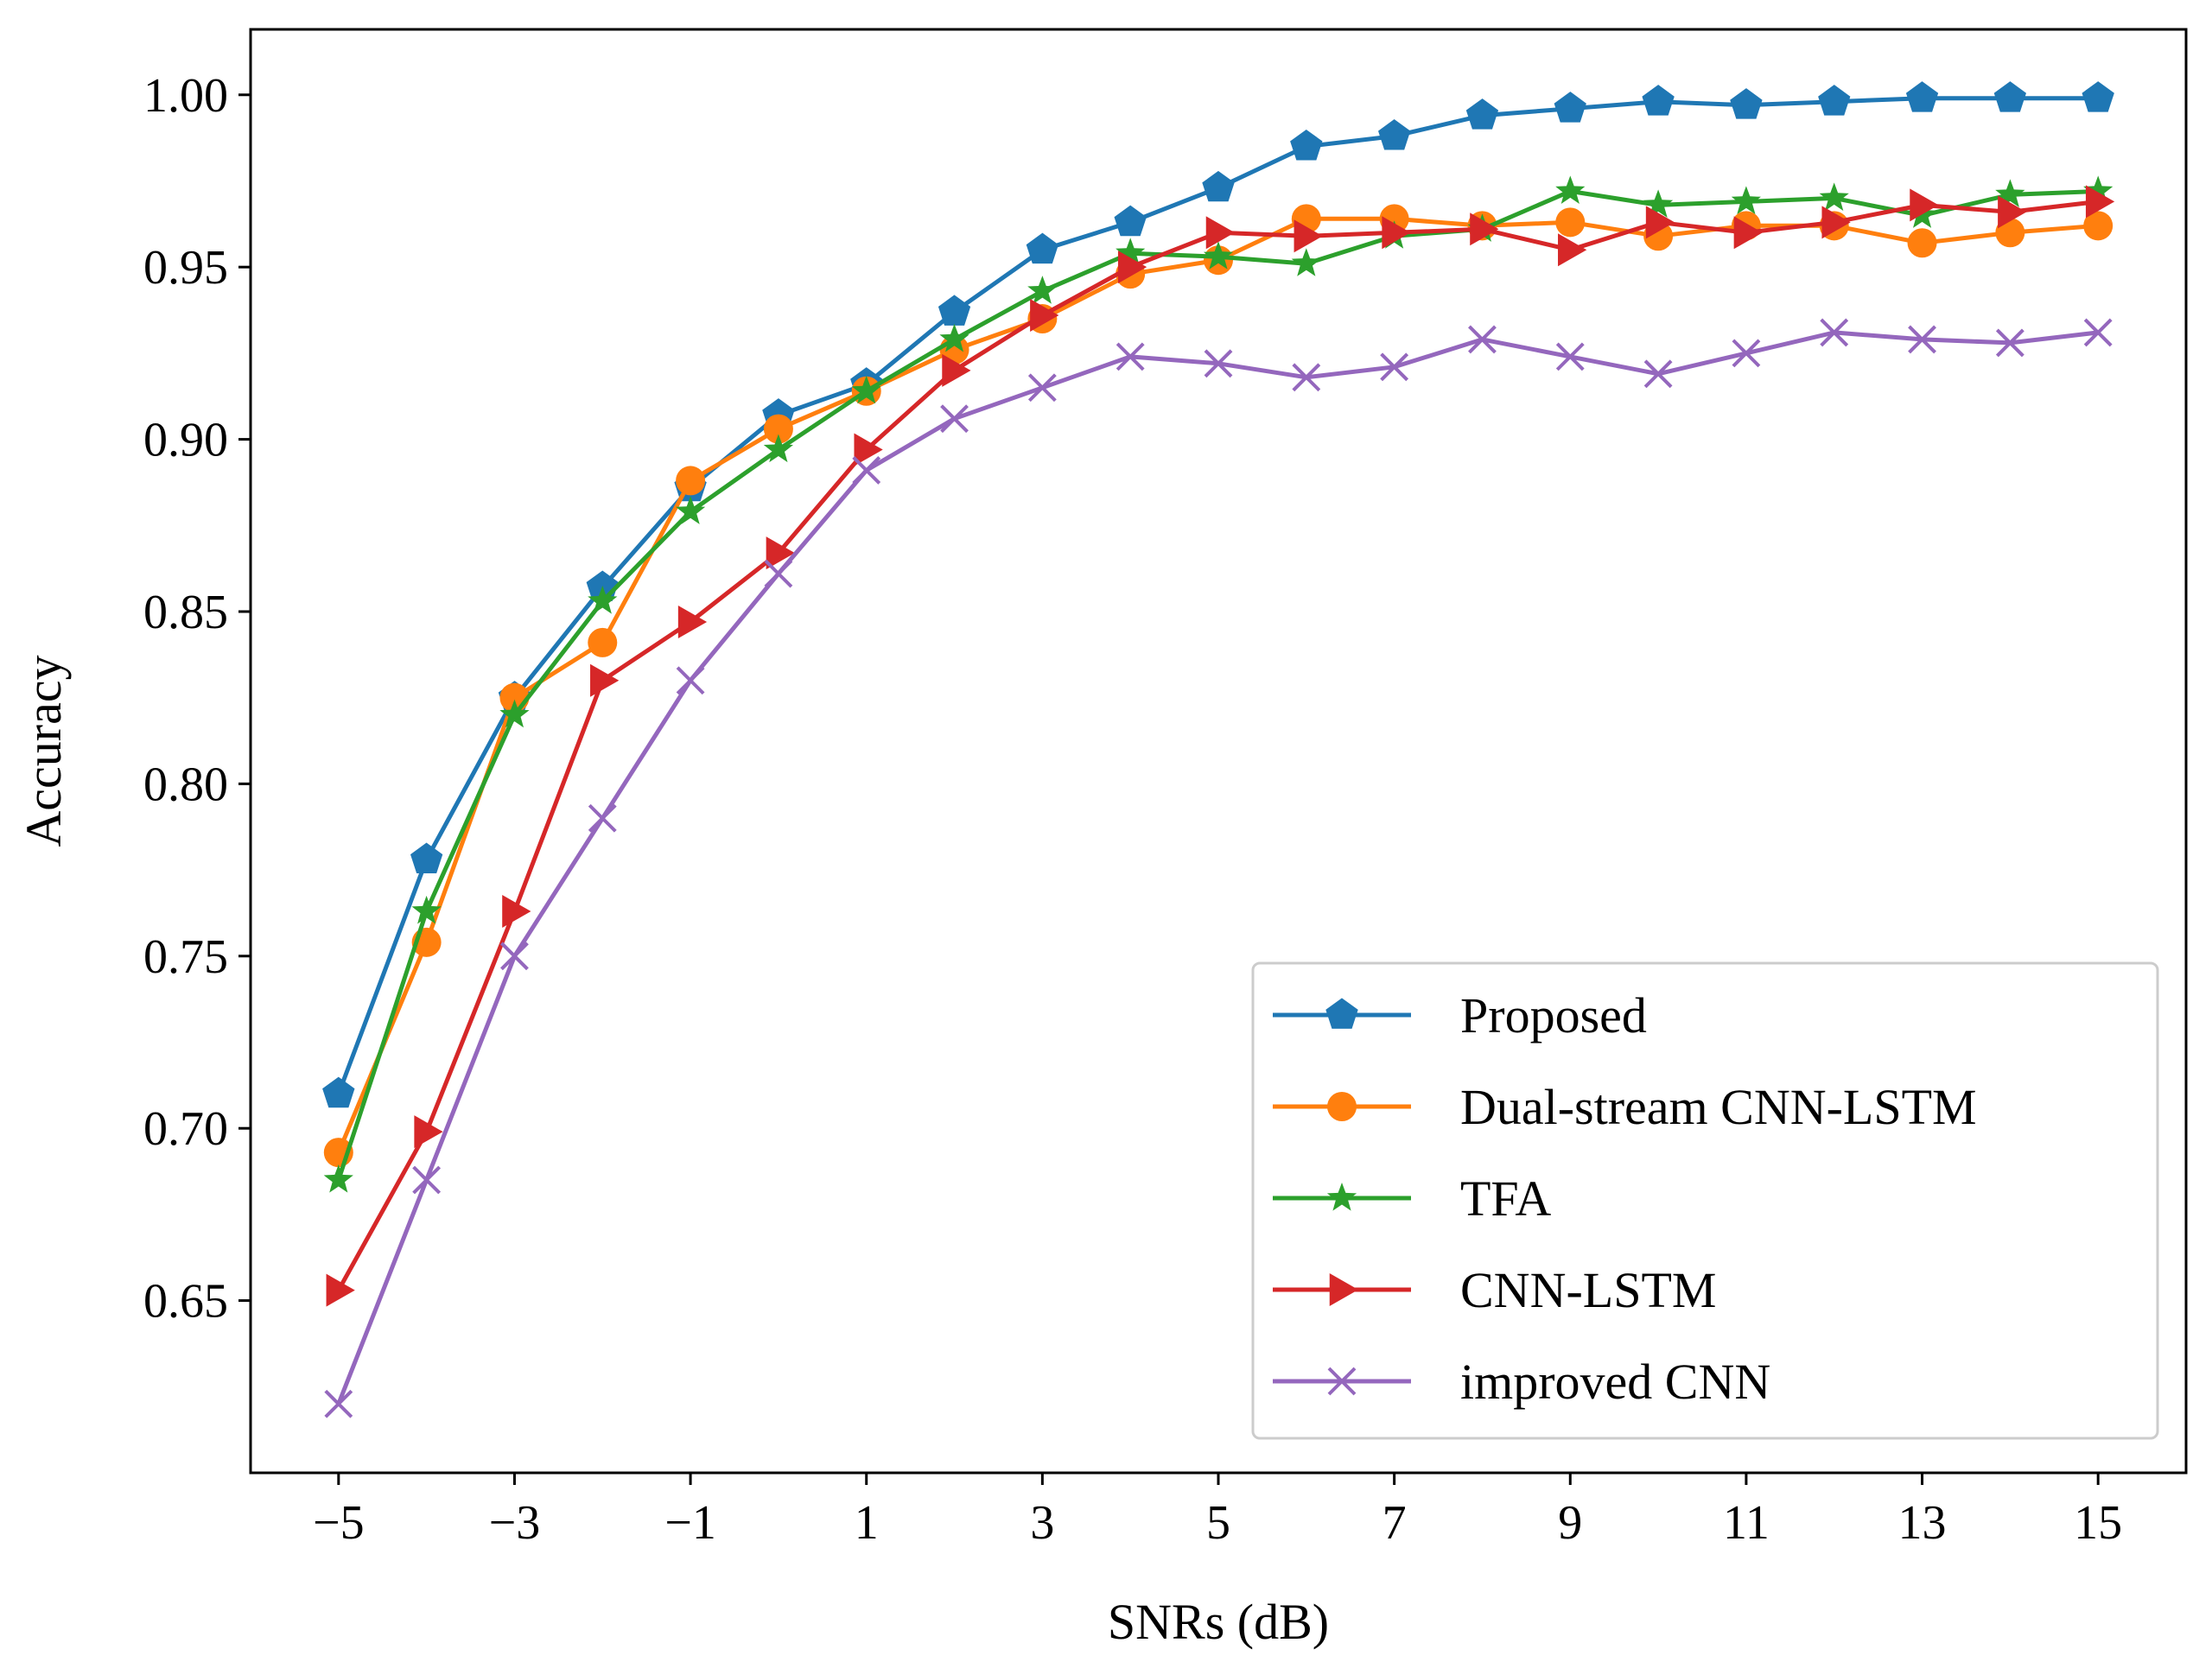  Describe the element at coordinates (185, 96) in the screenshot. I see `y-tick-label: 1.00` at that location.